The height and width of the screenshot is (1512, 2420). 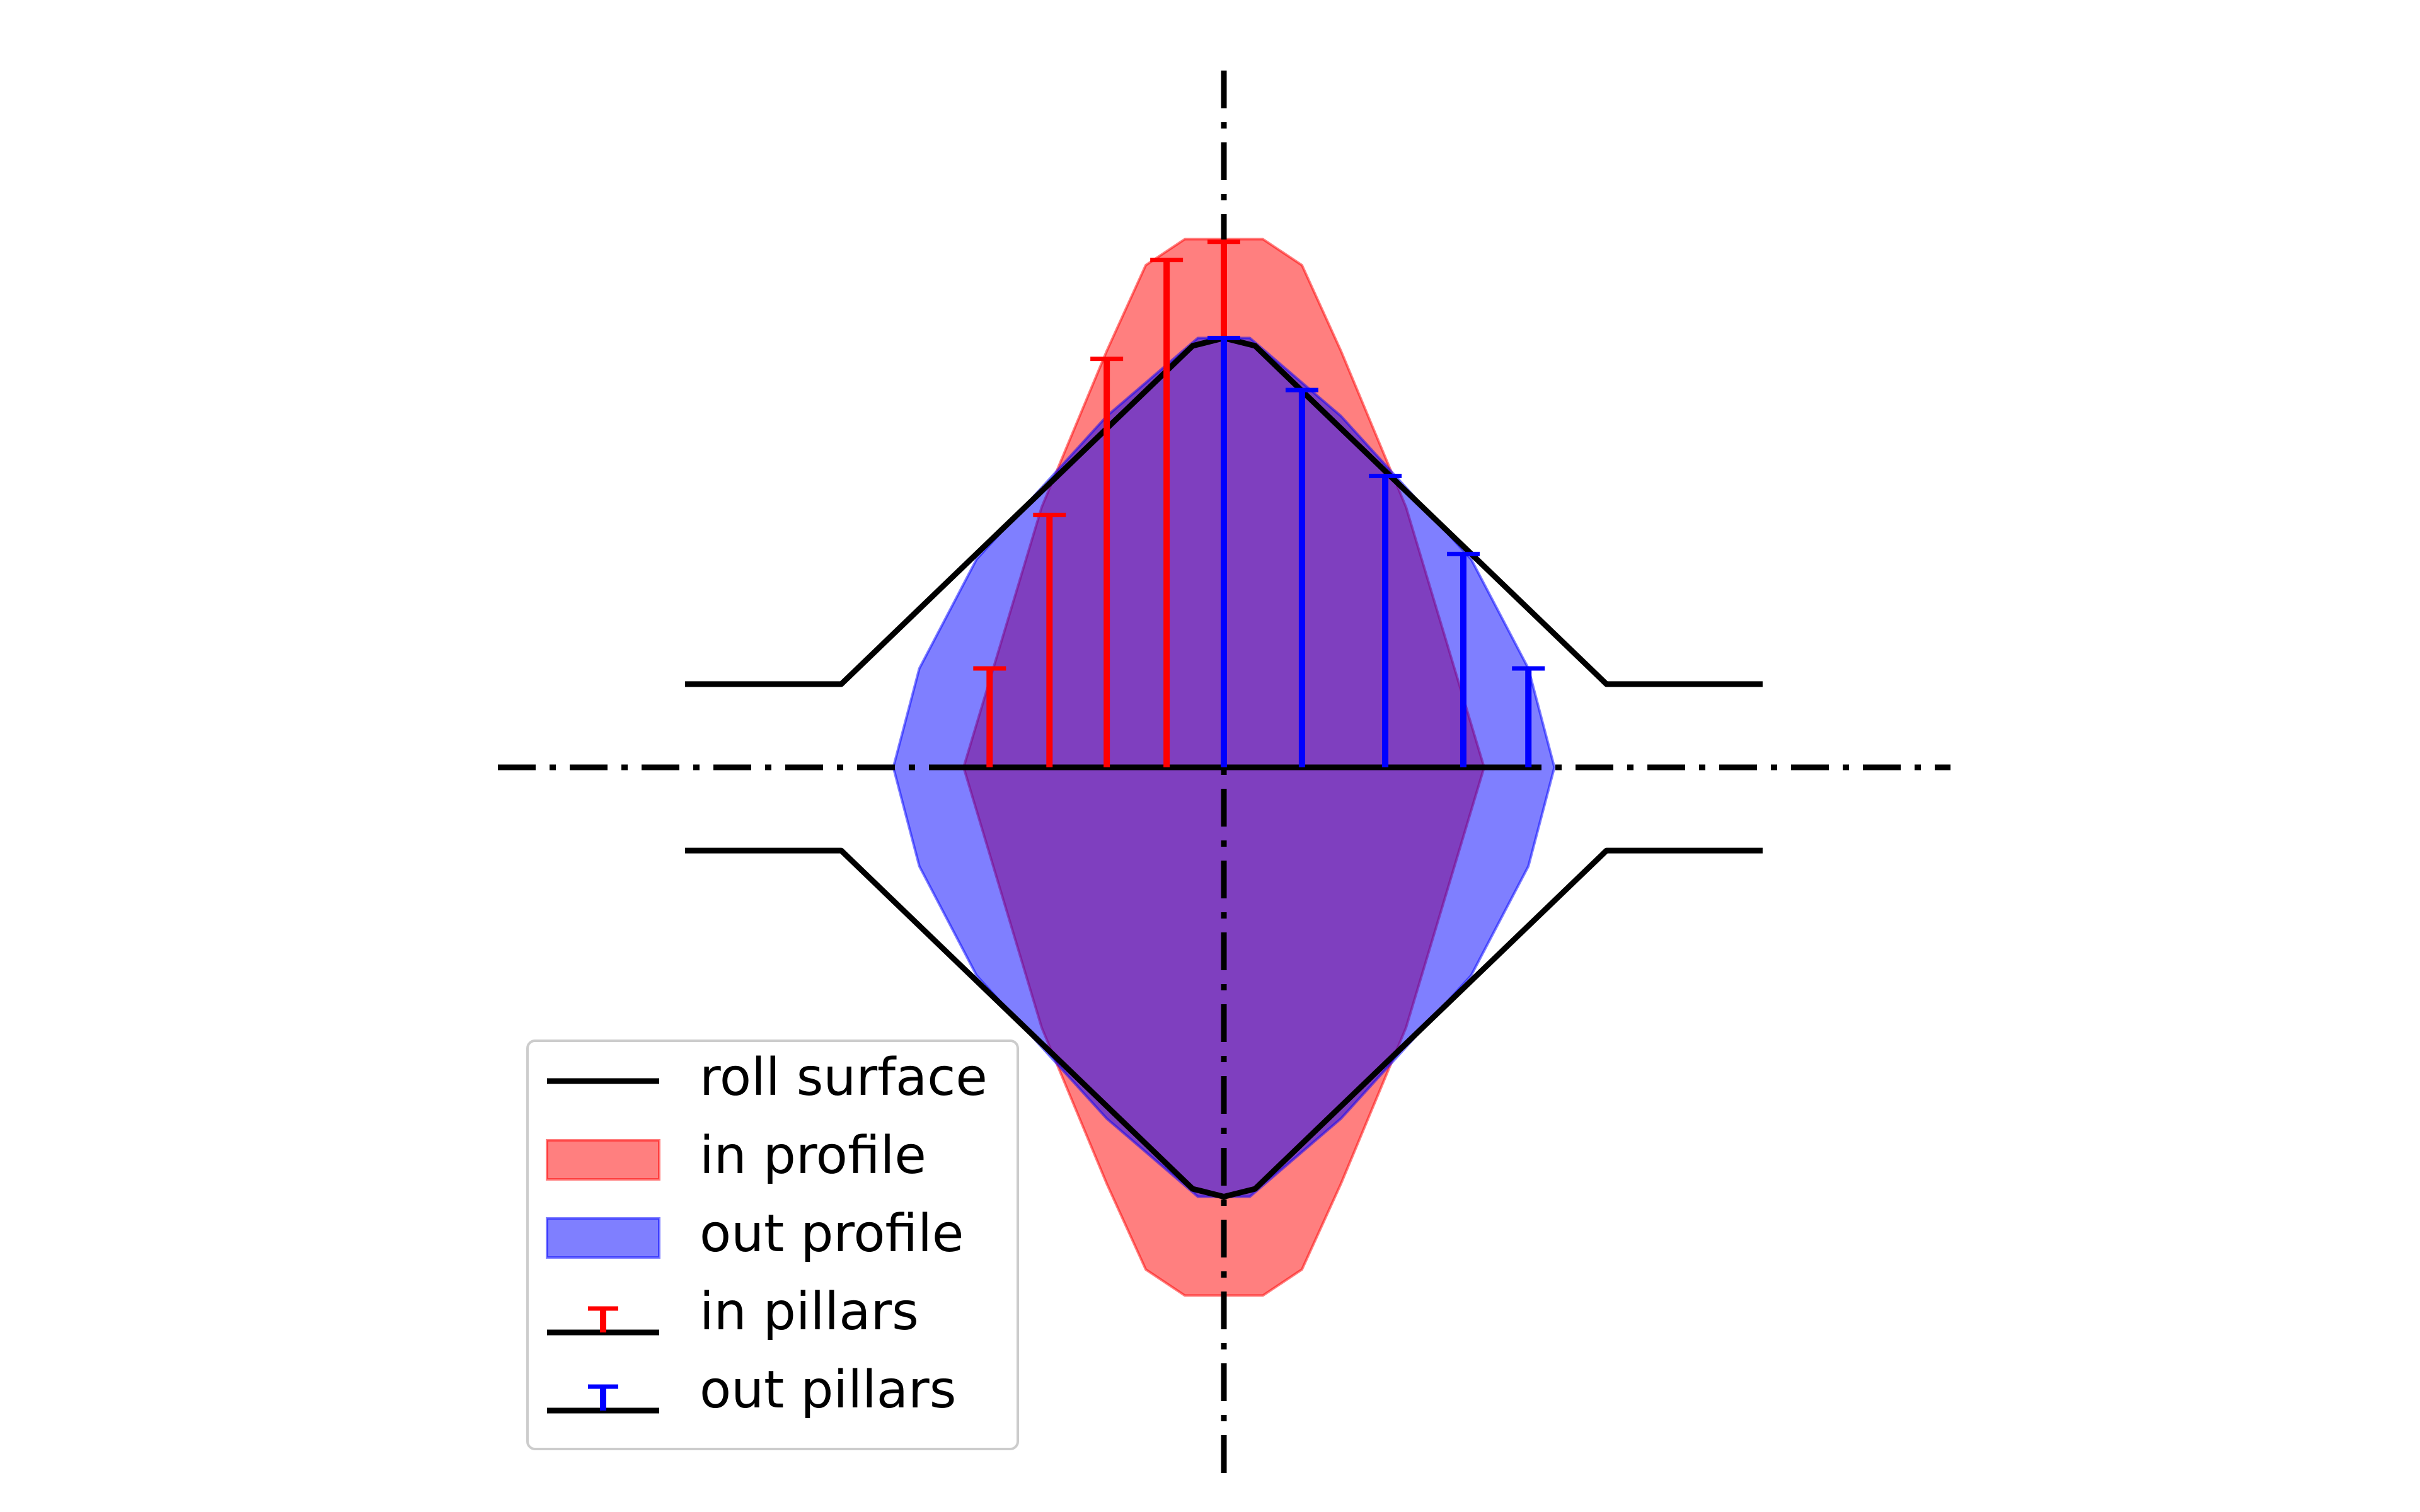 I want to click on legend-label-roll-surface: roll surface, so click(x=844, y=1078).